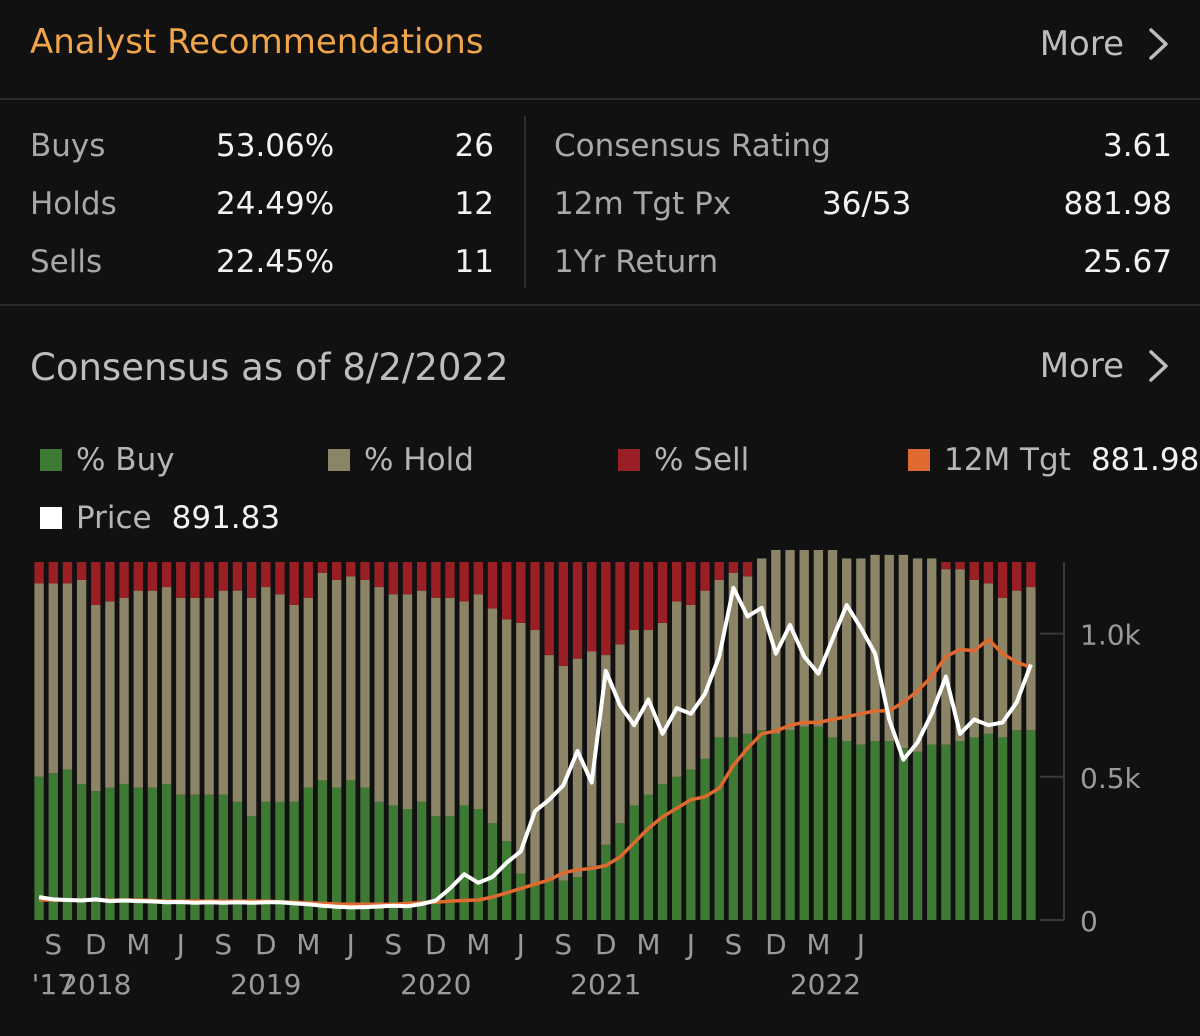 The width and height of the screenshot is (1200, 1036). What do you see at coordinates (73, 204) in the screenshot?
I see `holds-label: Holds` at bounding box center [73, 204].